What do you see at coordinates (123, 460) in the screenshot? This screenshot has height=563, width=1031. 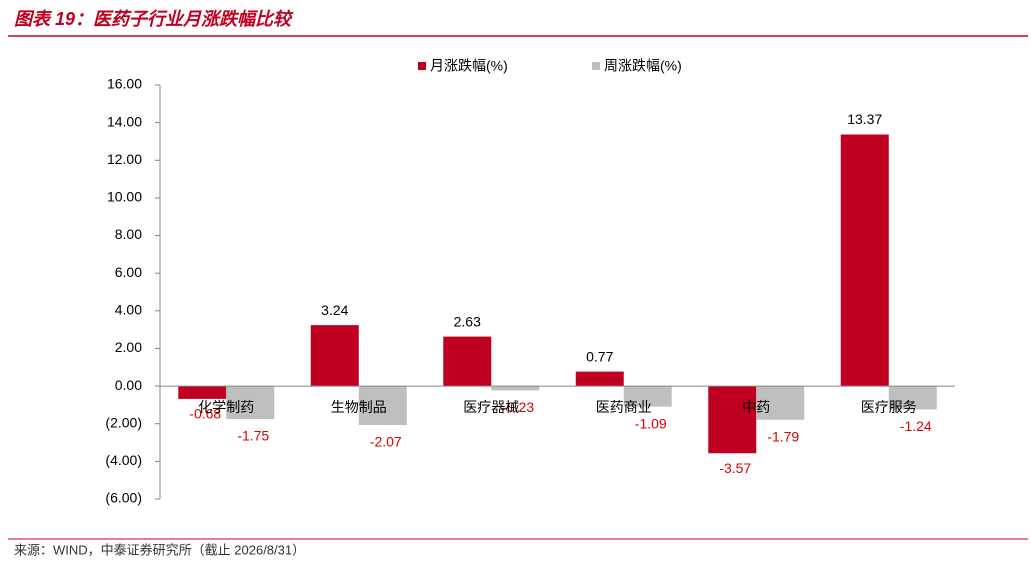 I see `y-tick-label: (4.00)` at bounding box center [123, 460].